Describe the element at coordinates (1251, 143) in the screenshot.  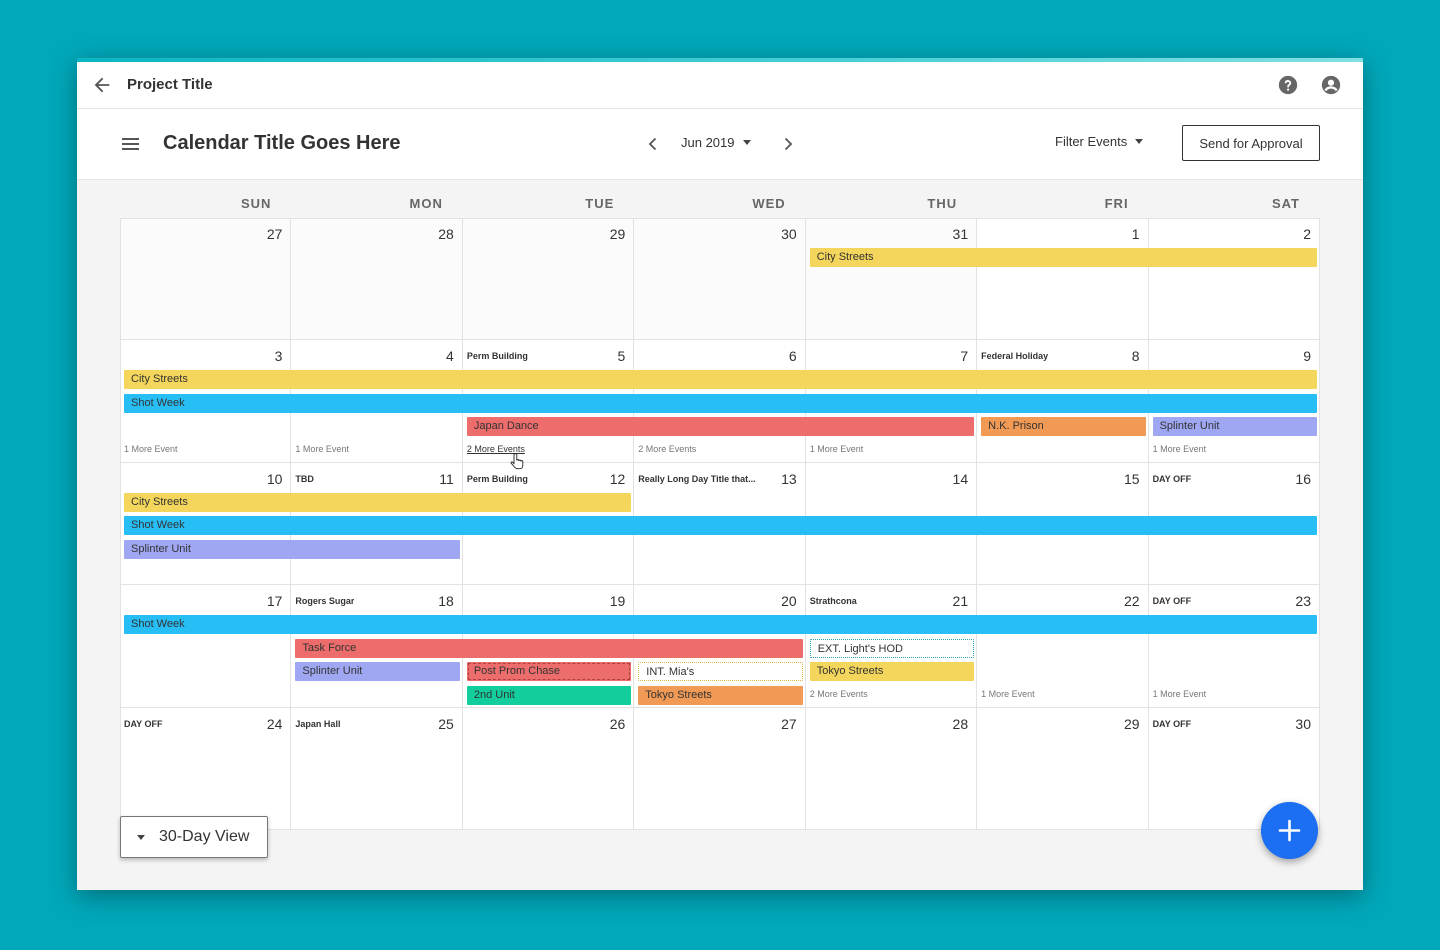
I see `send-for-approval-button: Send for Approval` at that location.